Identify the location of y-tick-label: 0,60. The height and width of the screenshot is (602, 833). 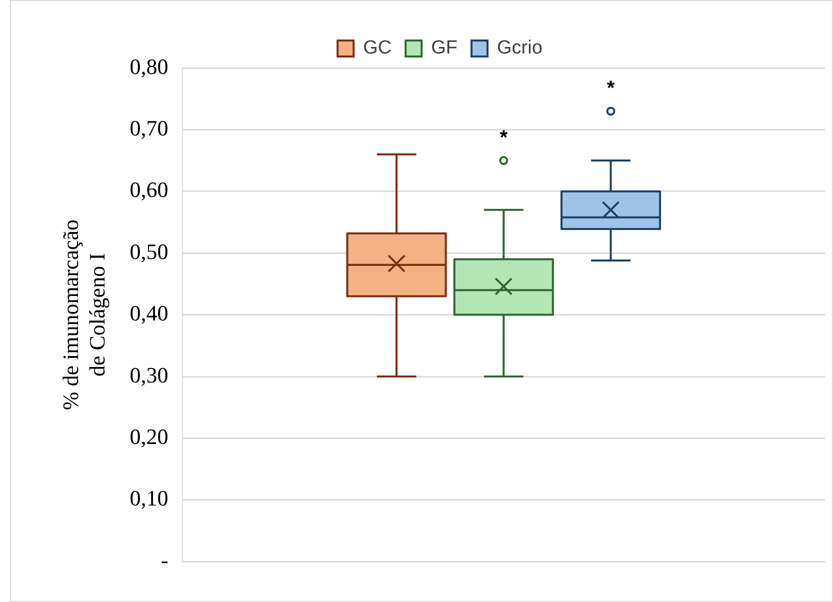
(149, 189).